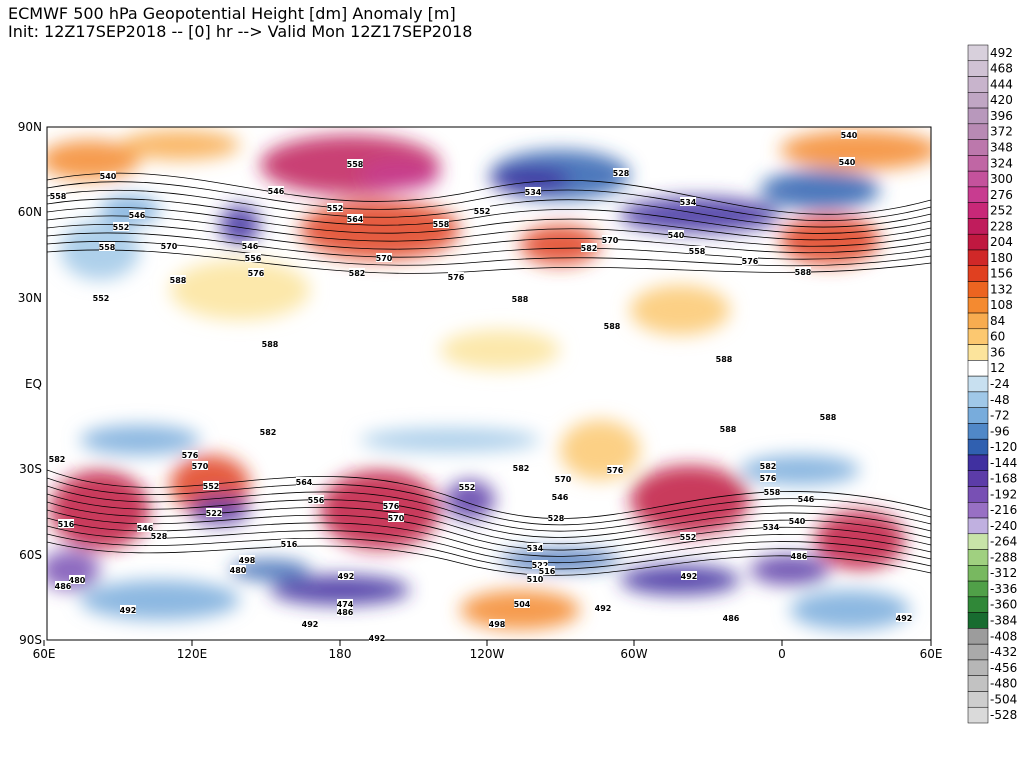 The height and width of the screenshot is (768, 1024). I want to click on colorbar-label: -312, so click(1003, 573).